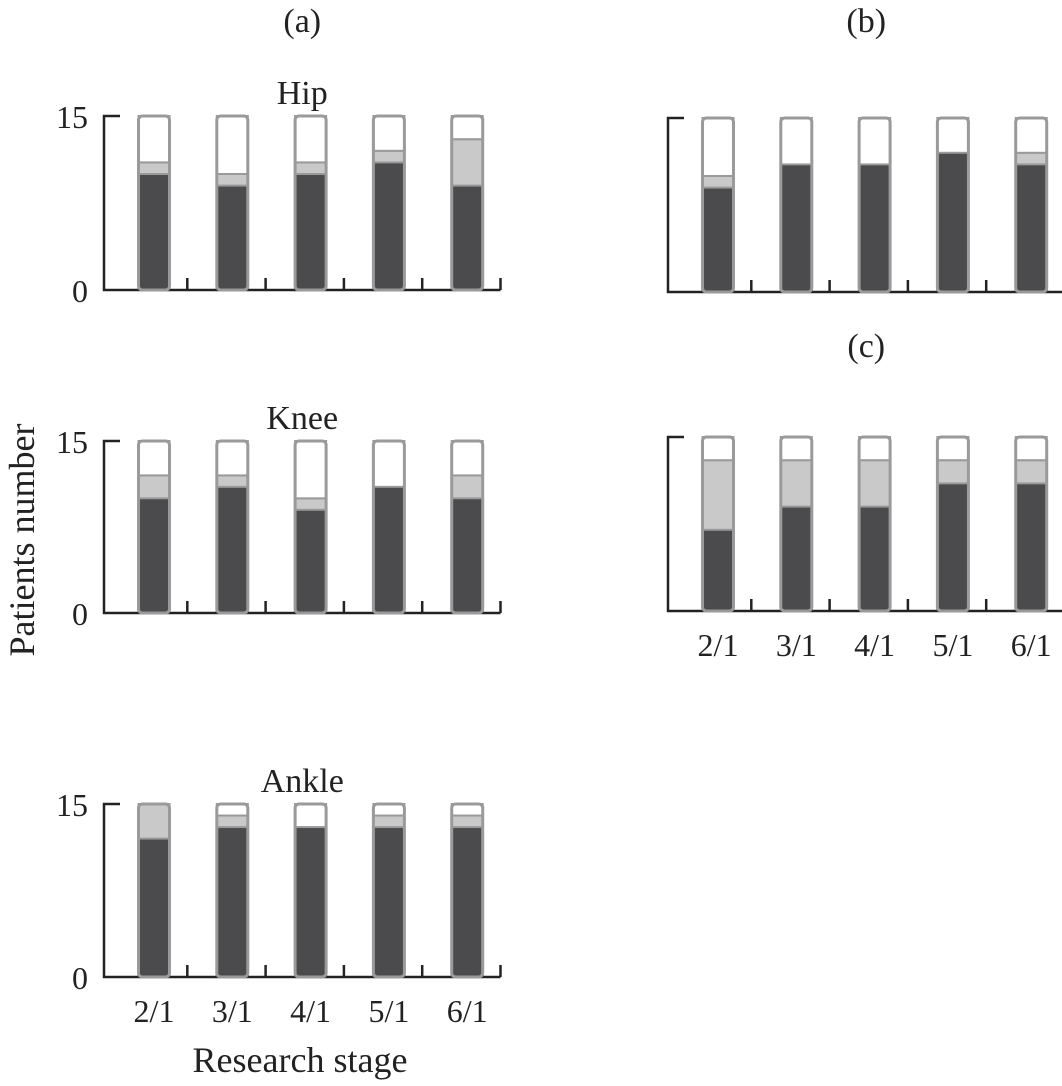  Describe the element at coordinates (302, 418) in the screenshot. I see `panel-title: Knee` at that location.